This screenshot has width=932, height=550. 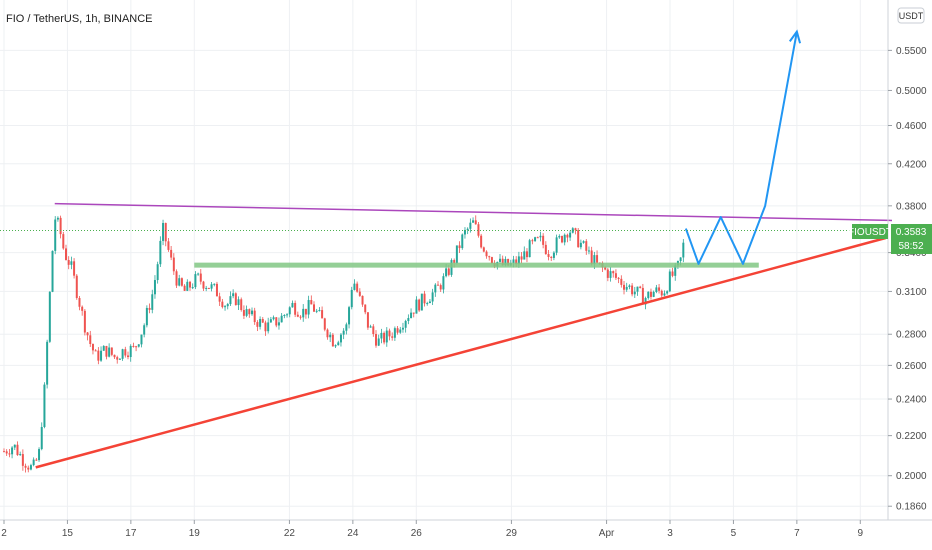 What do you see at coordinates (607, 533) in the screenshot?
I see `x-tick-label: Apr` at bounding box center [607, 533].